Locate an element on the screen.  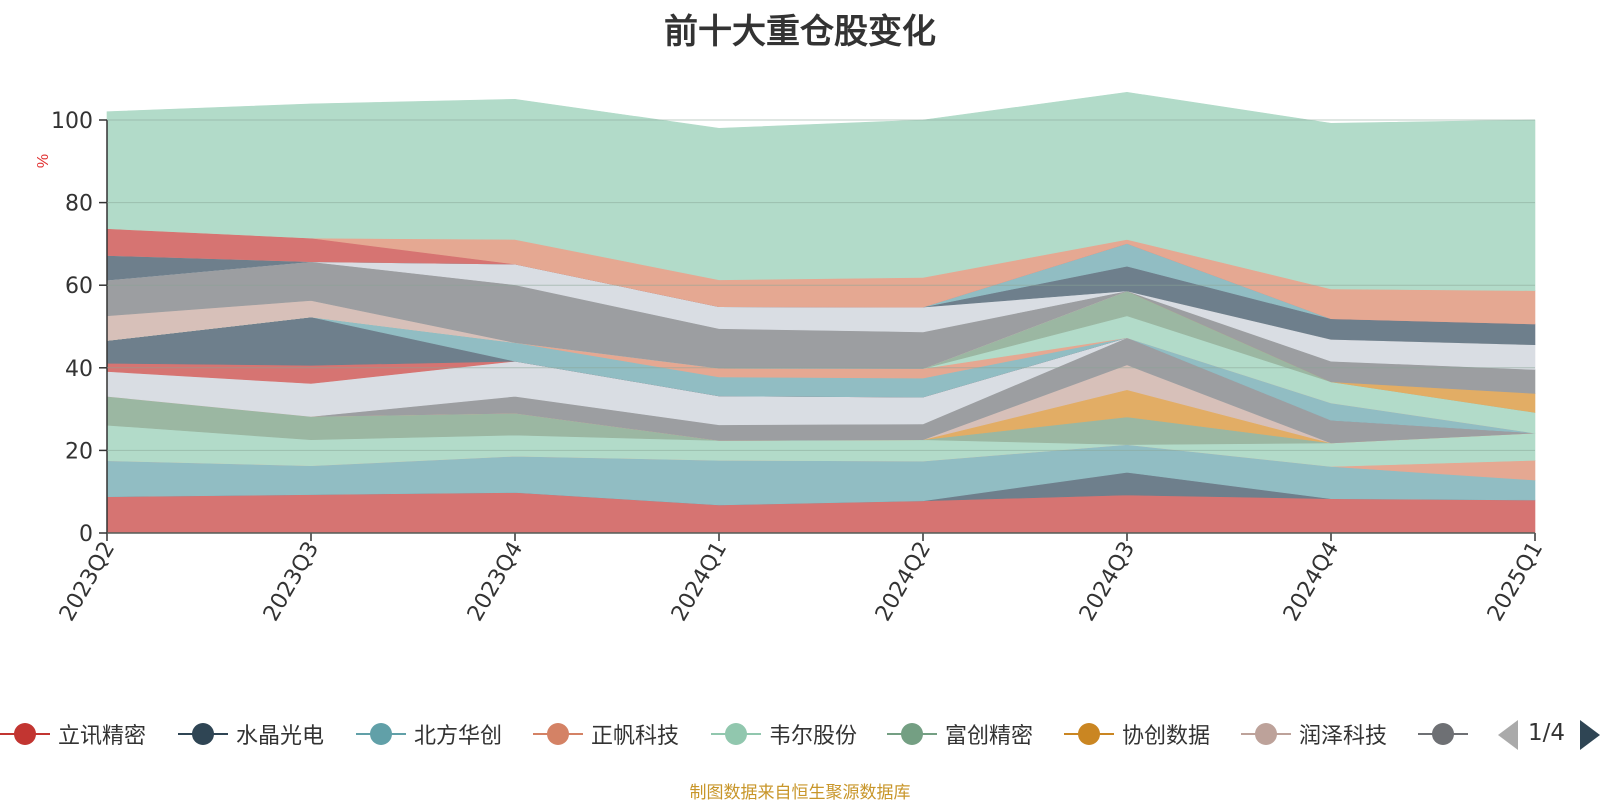
legend-item: 富创精密 is located at coordinates (960, 734).